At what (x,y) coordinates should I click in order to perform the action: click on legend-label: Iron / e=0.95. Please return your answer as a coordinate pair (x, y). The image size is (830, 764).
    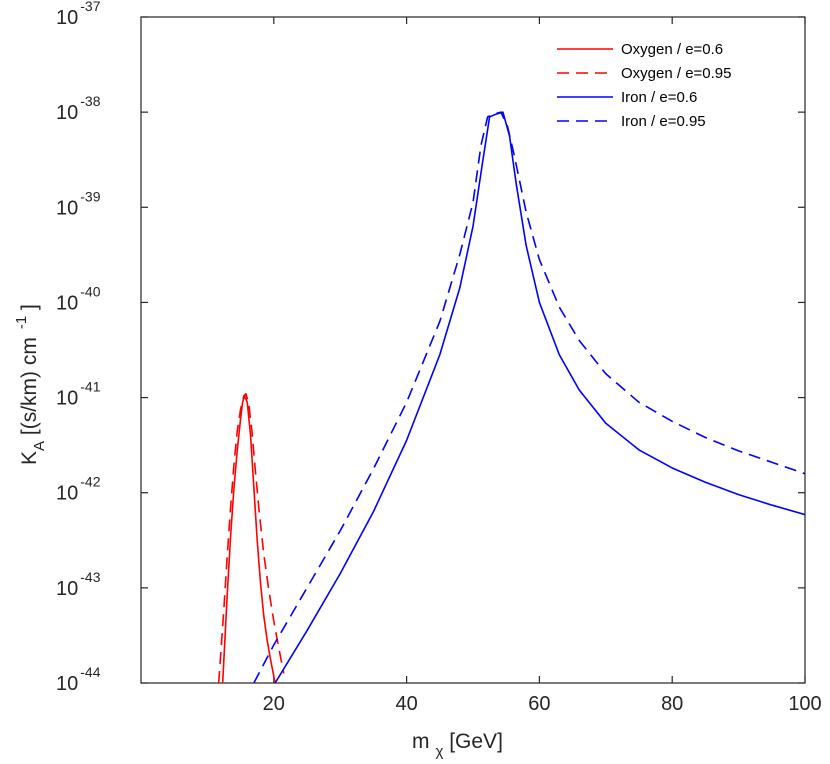
    Looking at the image, I should click on (663, 121).